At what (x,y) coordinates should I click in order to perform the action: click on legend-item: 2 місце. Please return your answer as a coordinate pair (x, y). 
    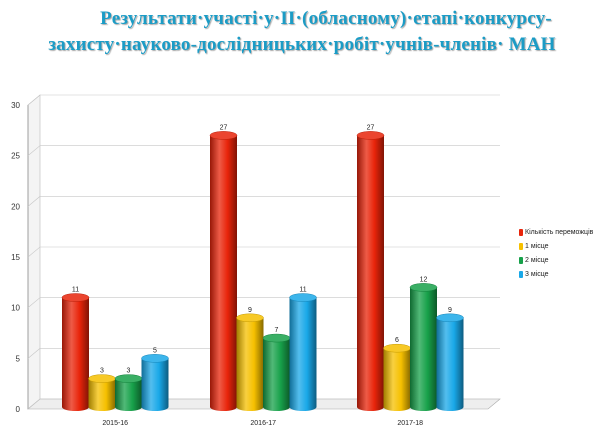
    Looking at the image, I should click on (556, 260).